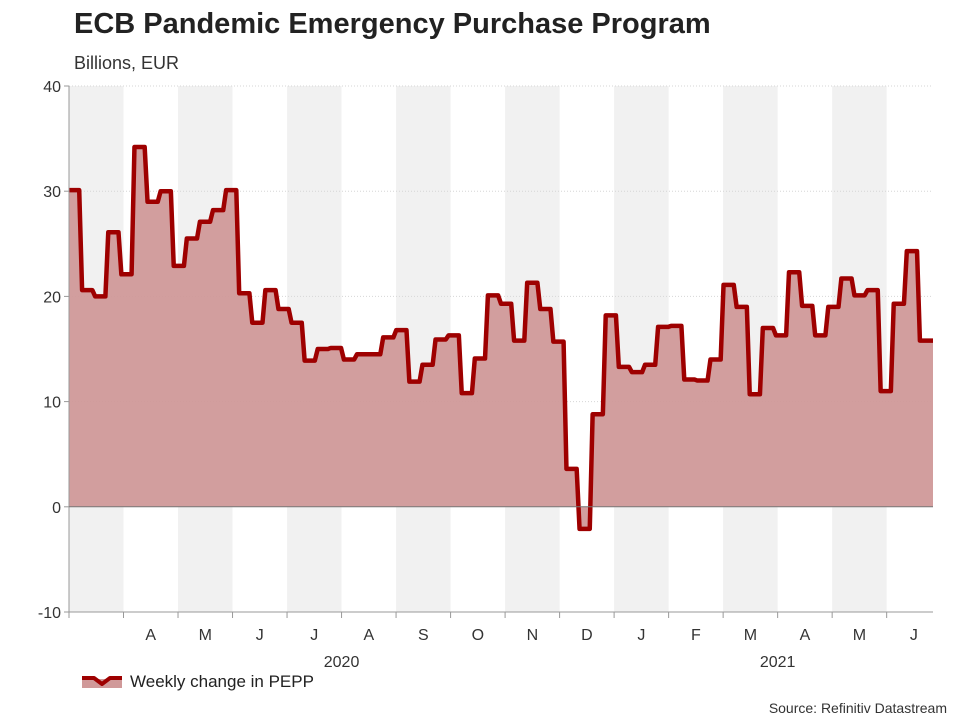 The image size is (960, 720). Describe the element at coordinates (392, 24) in the screenshot. I see `chart-title: ECB Pandemic Emergency Purchase Program` at that location.